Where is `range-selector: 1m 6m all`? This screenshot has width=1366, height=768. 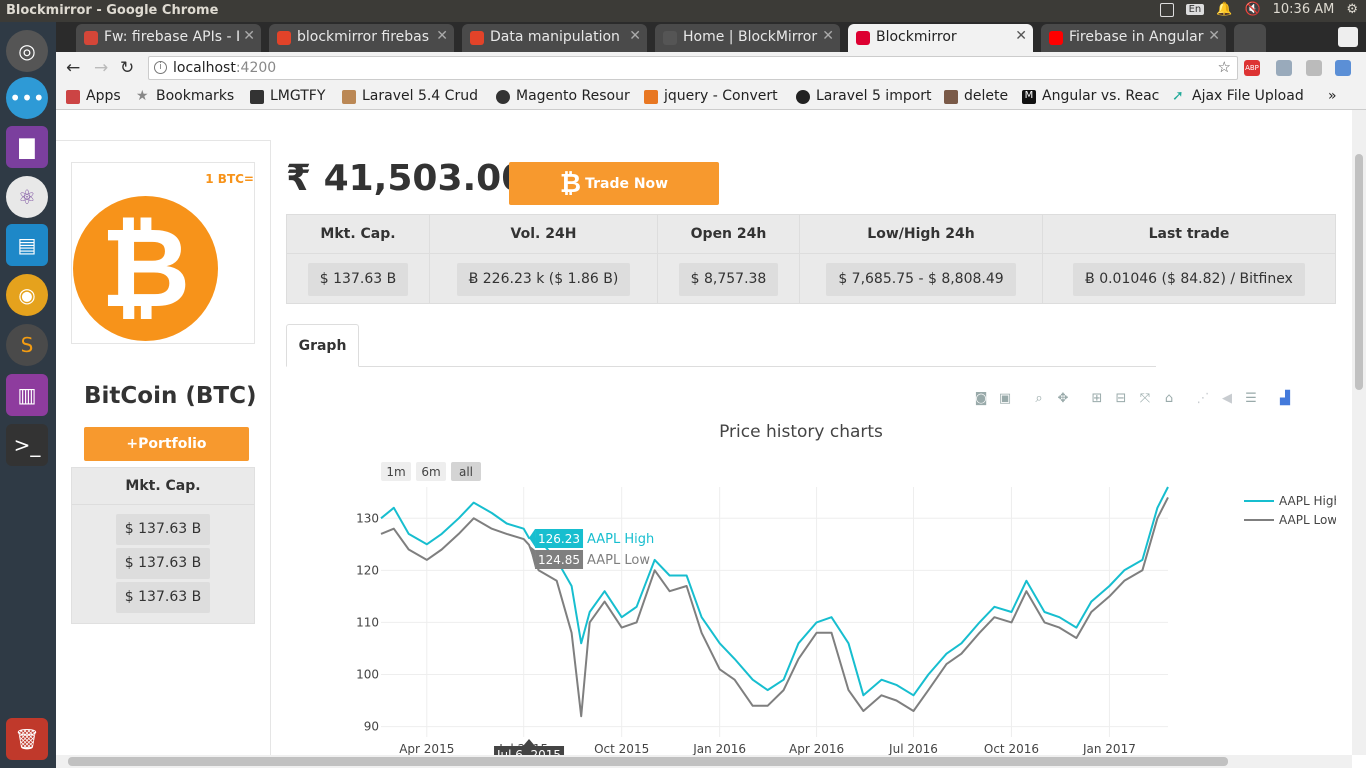
range-selector: 1m 6m all is located at coordinates (431, 471).